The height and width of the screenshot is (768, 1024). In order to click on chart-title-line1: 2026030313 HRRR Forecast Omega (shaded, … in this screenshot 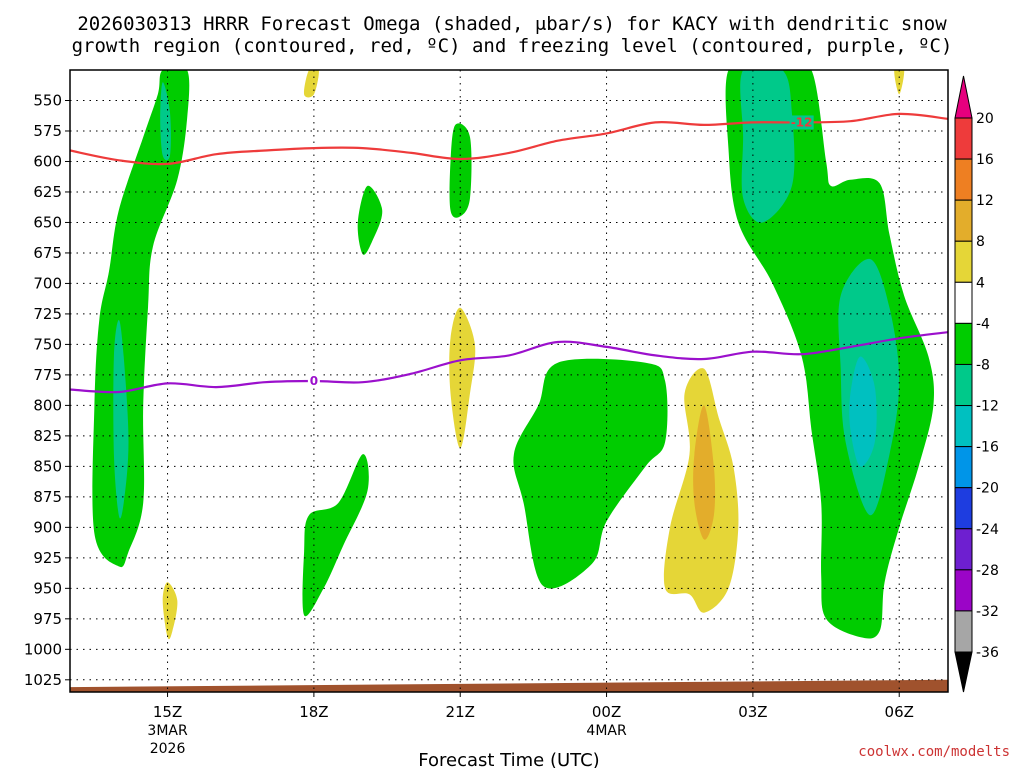, I will do `click(512, 24)`.